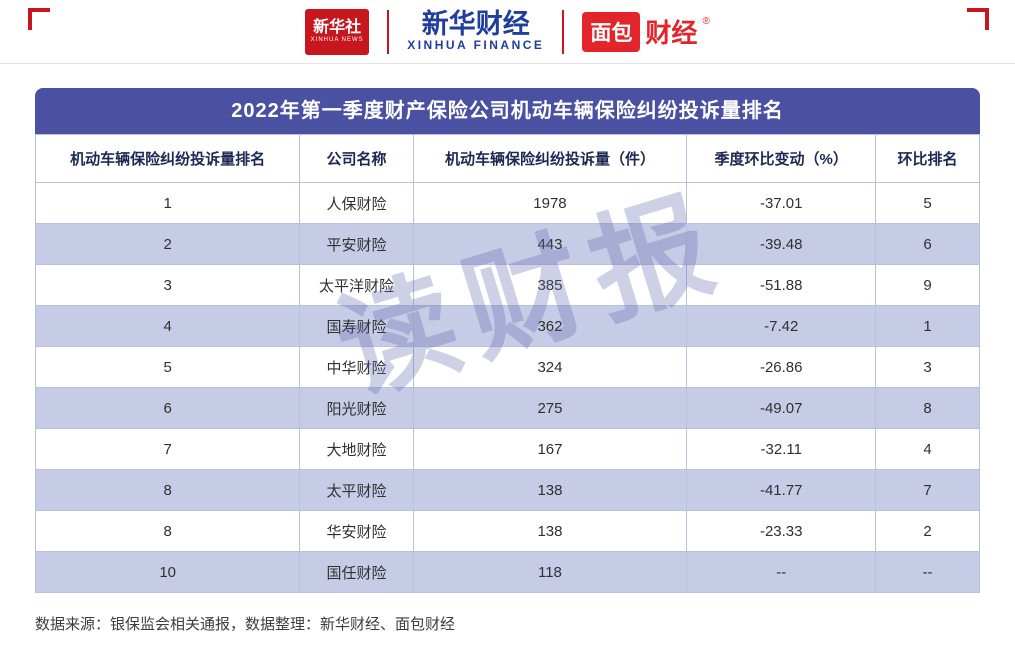 The image size is (1015, 664). Describe the element at coordinates (927, 203) in the screenshot. I see `cell-qoq-rank: 5` at that location.